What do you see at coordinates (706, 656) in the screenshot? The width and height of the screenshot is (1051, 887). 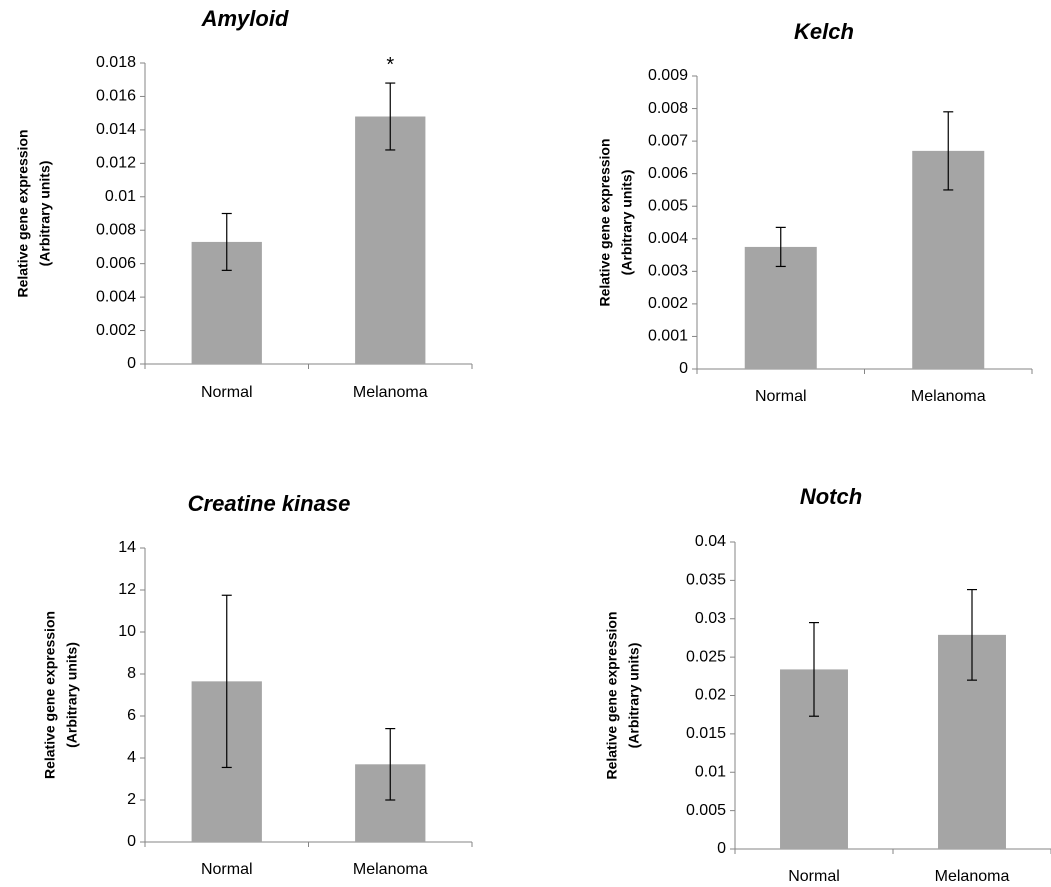 I see `y-tick-label: 0.025` at bounding box center [706, 656].